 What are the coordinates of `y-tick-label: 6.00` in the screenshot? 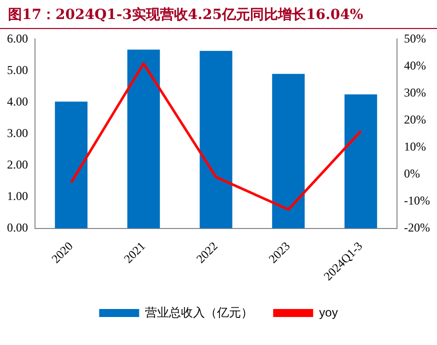 It's located at (17, 38).